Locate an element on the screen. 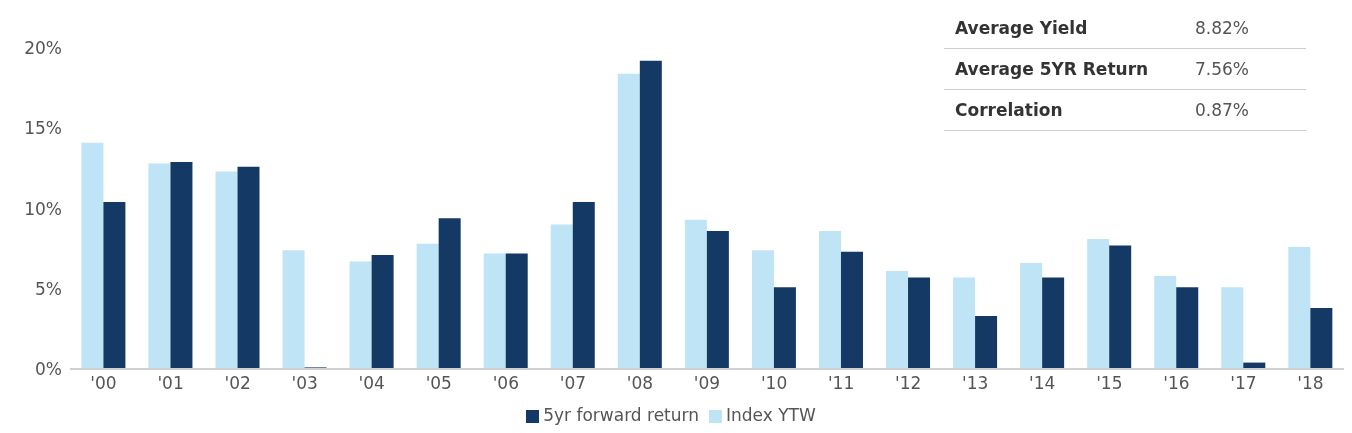  y-tick-label: 10% is located at coordinates (43, 208).